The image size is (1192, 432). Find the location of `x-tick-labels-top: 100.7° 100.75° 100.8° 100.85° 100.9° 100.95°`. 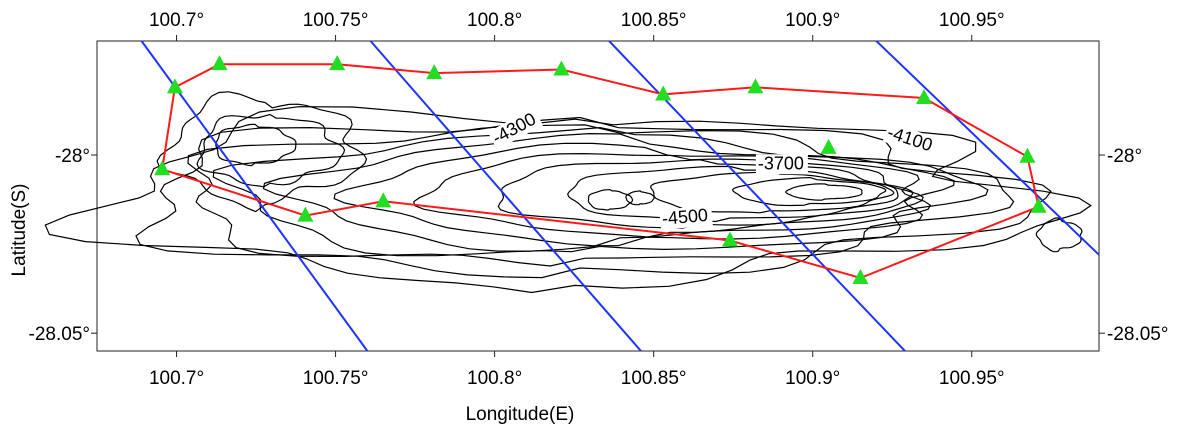

x-tick-labels-top: 100.7° 100.75° 100.8° 100.85° 100.9° 100.95° is located at coordinates (577, 20).